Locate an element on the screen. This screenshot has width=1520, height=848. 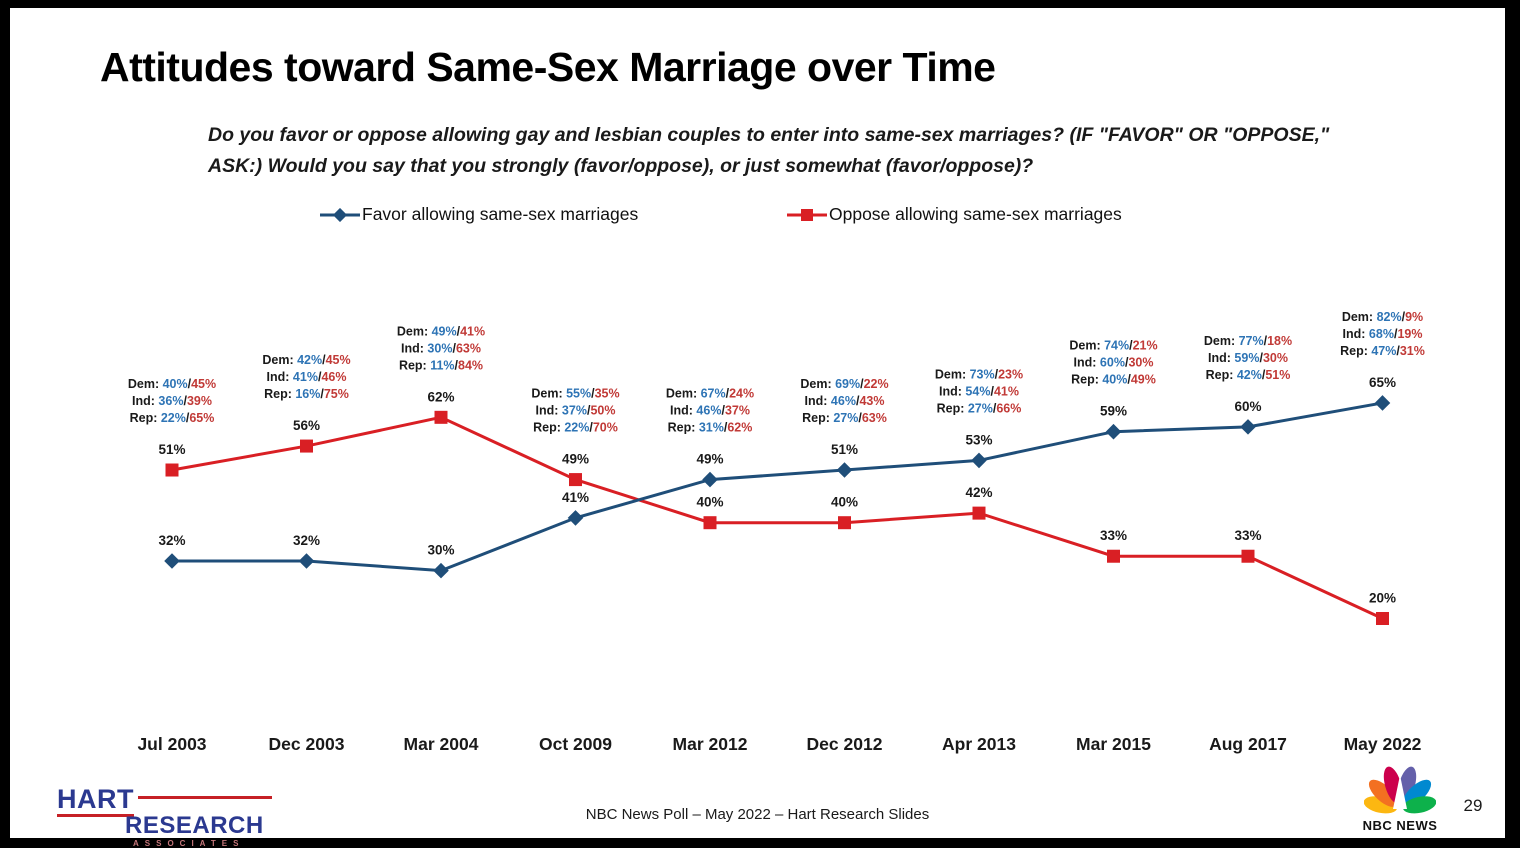
data-point-value-label: 41% is located at coordinates (575, 497).